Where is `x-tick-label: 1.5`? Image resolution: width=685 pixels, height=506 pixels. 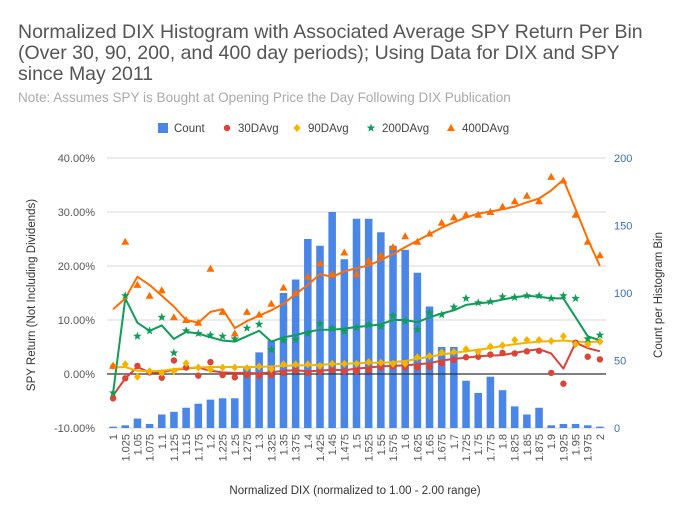 x-tick-label: 1.5 is located at coordinates (358, 441).